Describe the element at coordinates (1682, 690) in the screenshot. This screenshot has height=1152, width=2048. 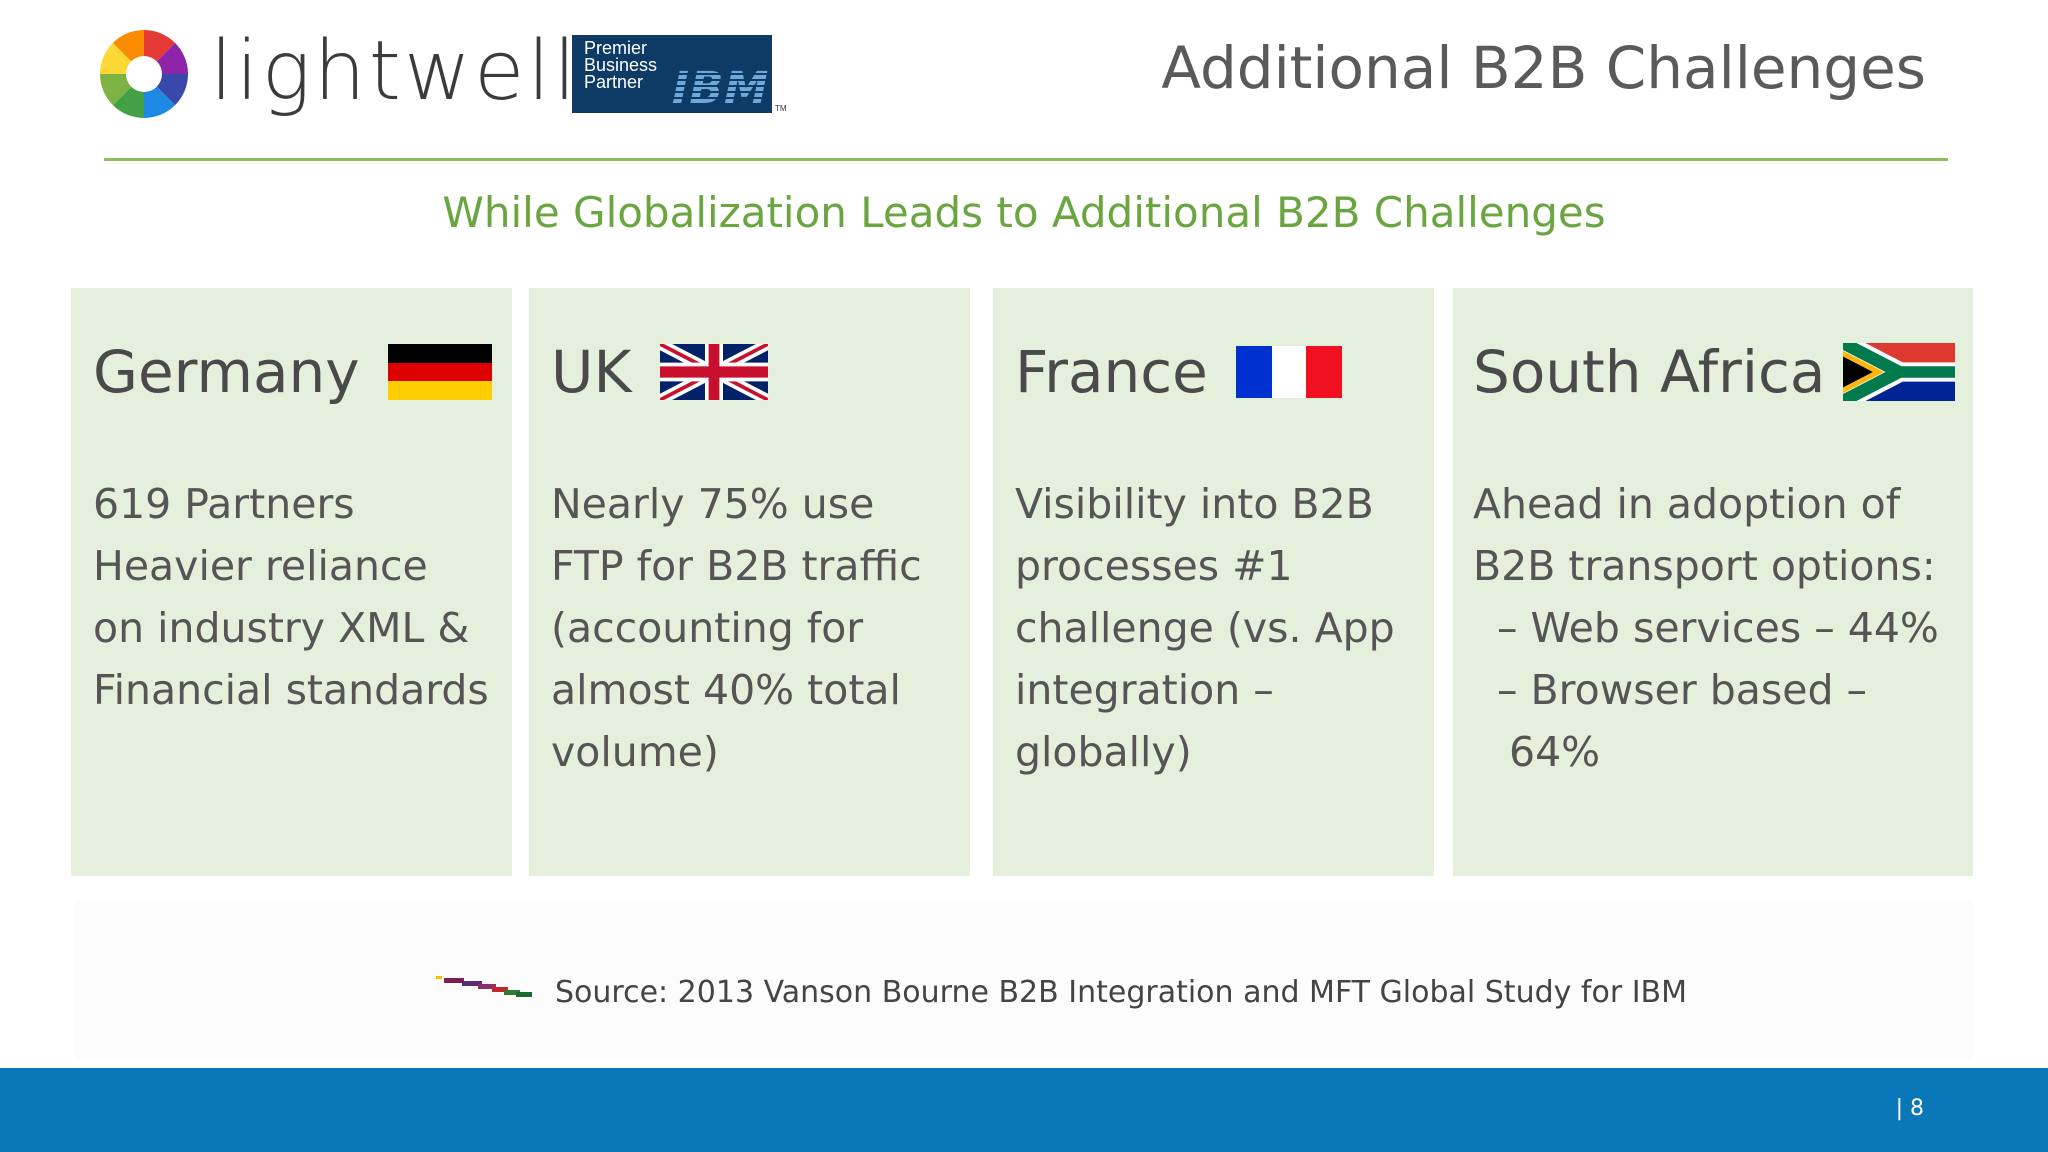
I see `panel-line: – Browser based –` at that location.